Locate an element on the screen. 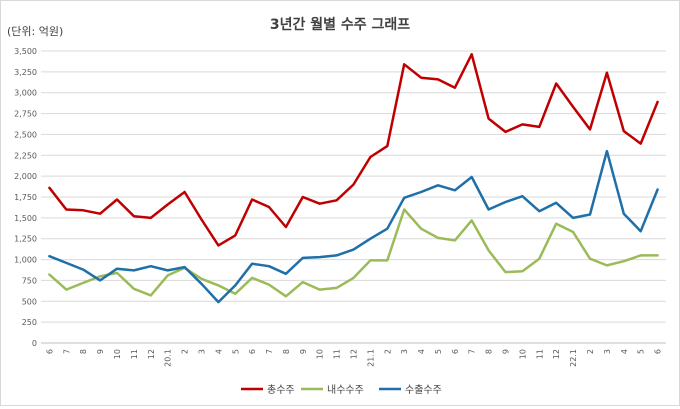  y-tick-label: 1,000 is located at coordinates (25, 260).